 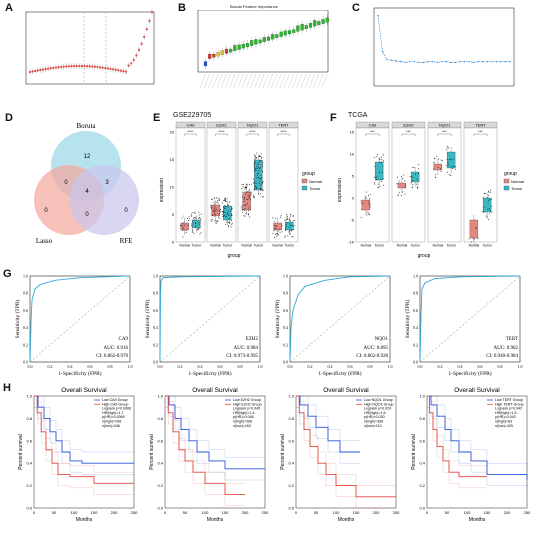 What do you see at coordinates (160, 366) in the screenshot?
I see `roc-x-tick: 0.0` at bounding box center [160, 366].